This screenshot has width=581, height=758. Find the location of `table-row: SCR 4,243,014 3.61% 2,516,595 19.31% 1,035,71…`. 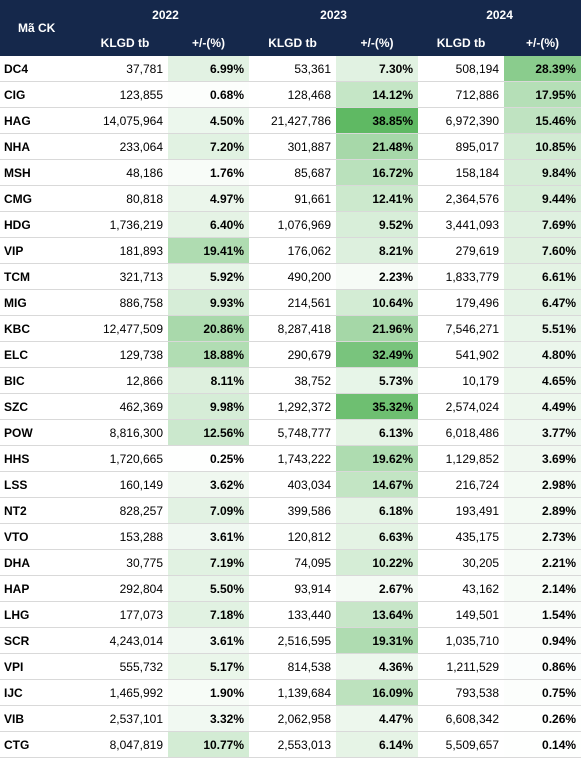

table-row: SCR 4,243,014 3.61% 2,516,595 19.31% 1,035,71… is located at coordinates (290, 640).